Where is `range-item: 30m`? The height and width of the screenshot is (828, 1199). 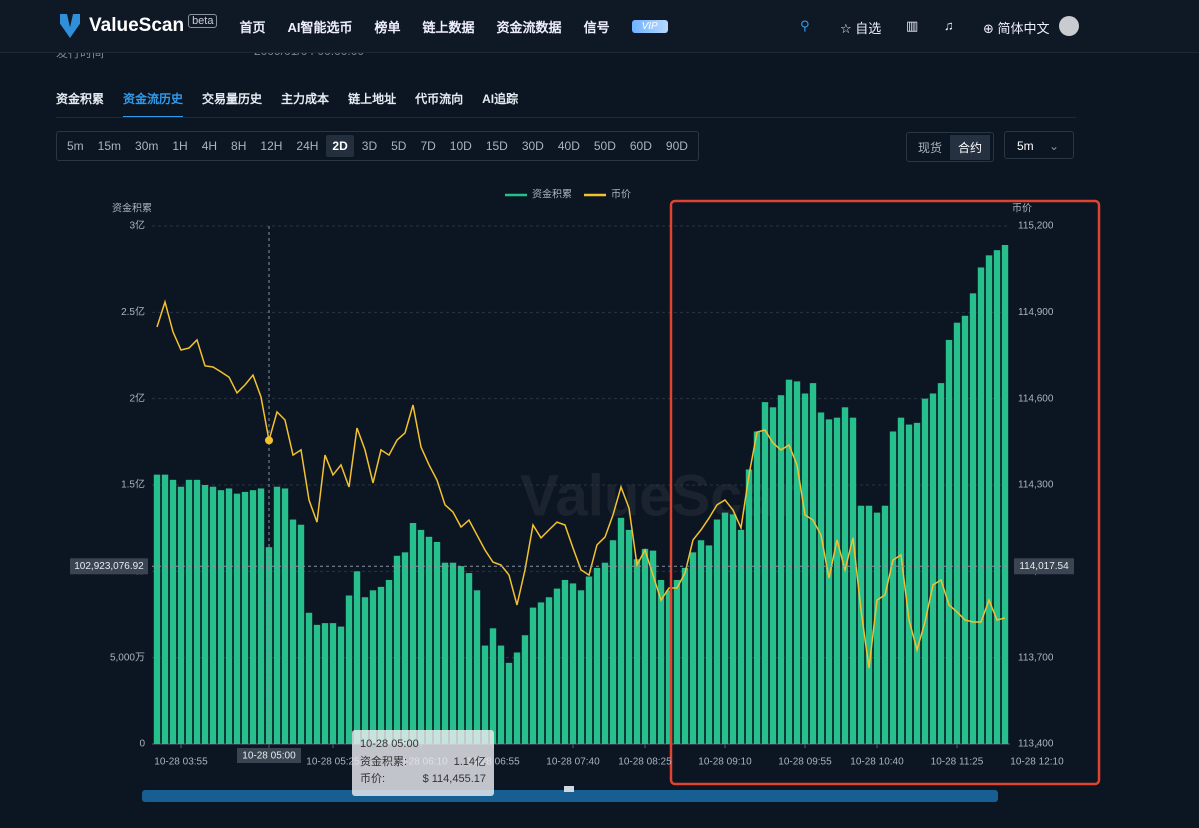 range-item: 30m is located at coordinates (147, 146).